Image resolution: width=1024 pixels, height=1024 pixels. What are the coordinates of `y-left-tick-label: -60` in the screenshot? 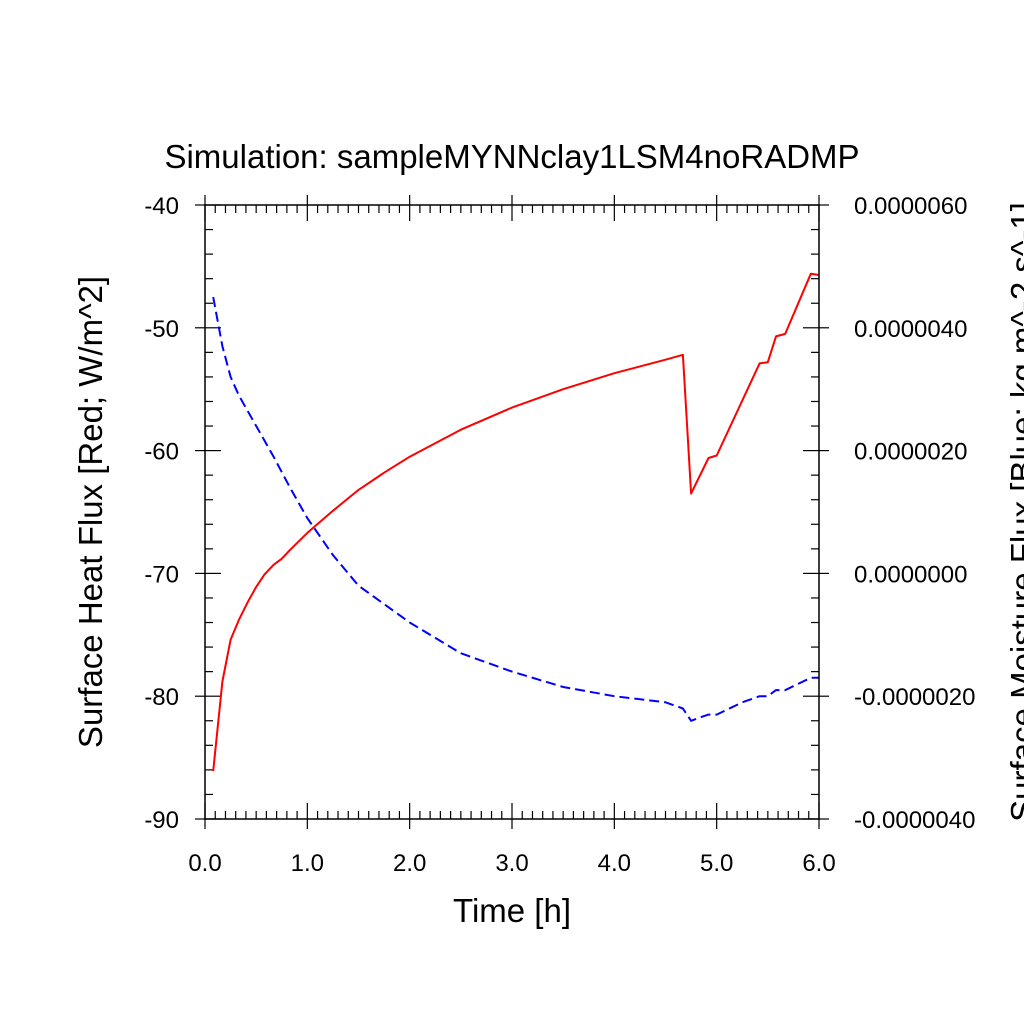 It's located at (161, 452).